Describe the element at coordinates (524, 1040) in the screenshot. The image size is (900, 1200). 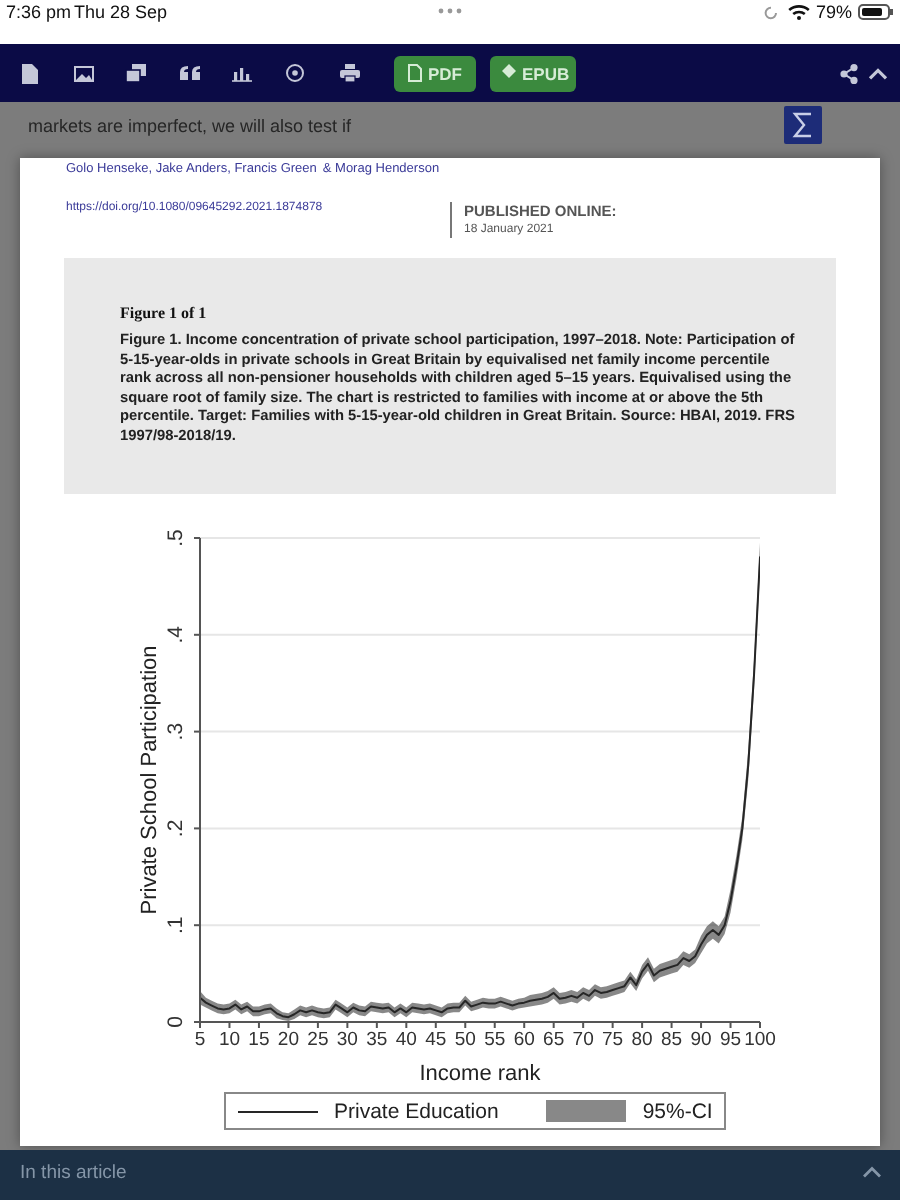
I see `x-tick-label: 60` at that location.